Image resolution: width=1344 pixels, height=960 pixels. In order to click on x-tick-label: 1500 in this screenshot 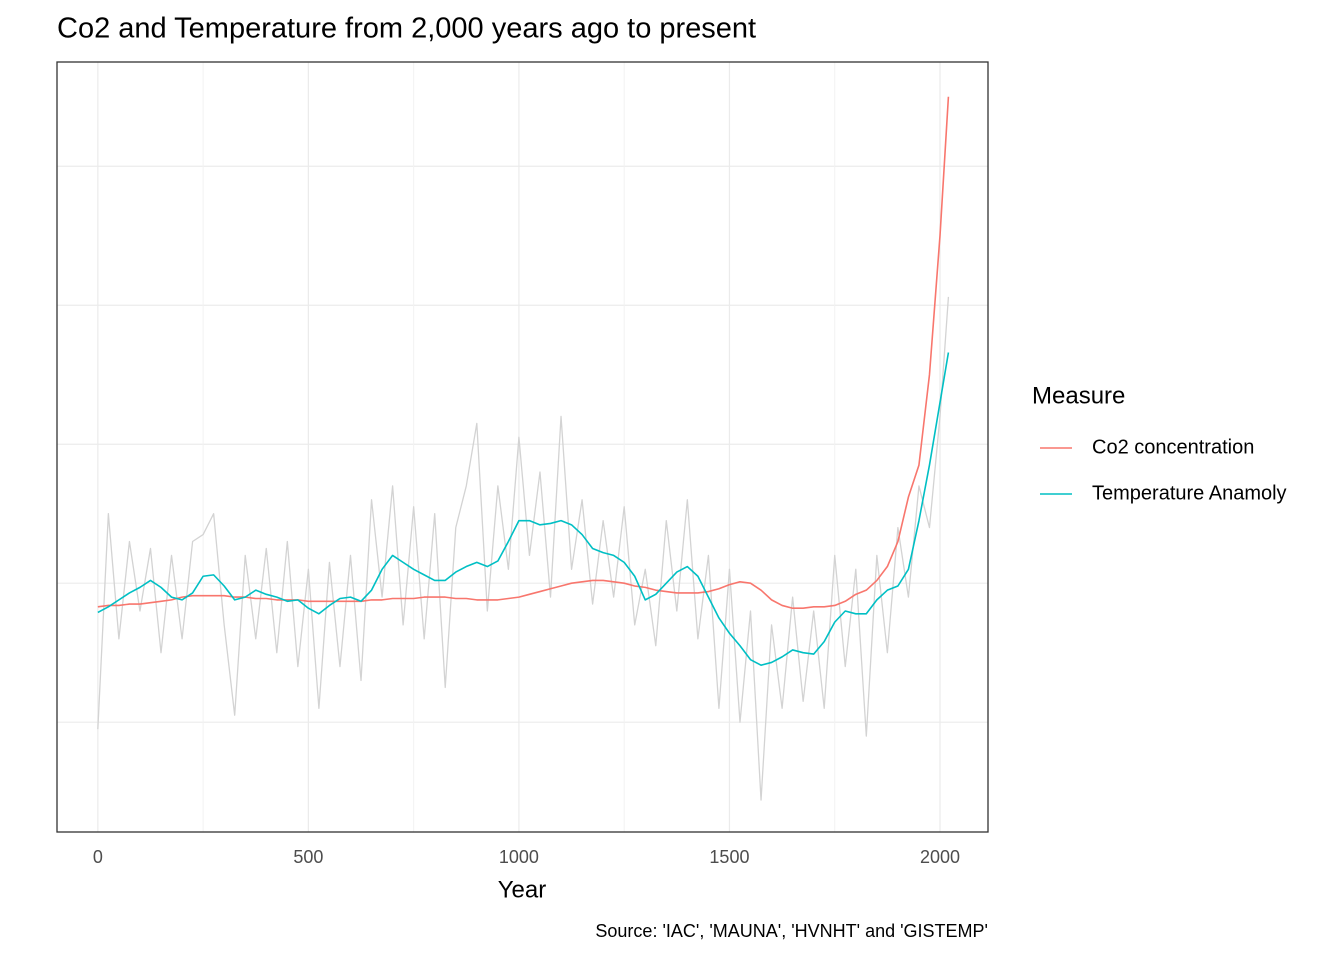, I will do `click(729, 857)`.